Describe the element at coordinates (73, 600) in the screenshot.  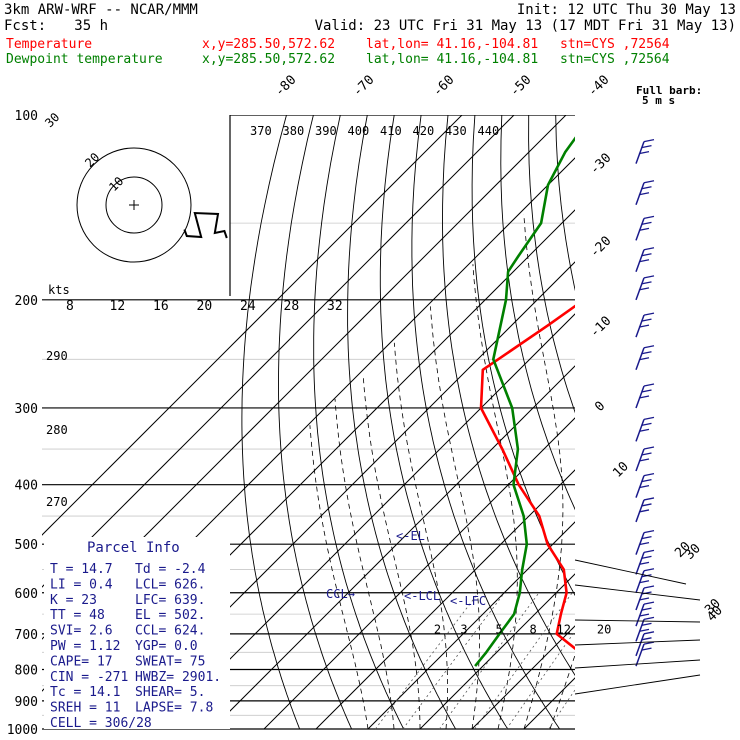
I see `parcel-row-2-left: K = 23` at that location.